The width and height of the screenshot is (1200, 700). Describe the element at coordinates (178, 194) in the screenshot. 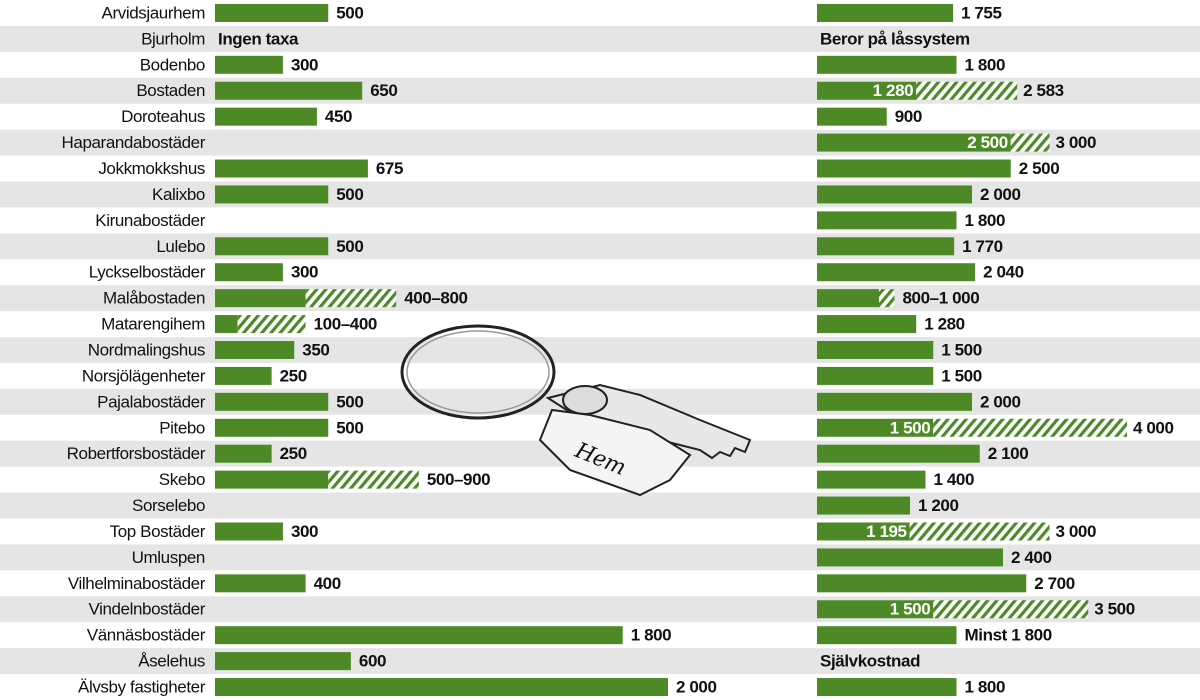

I see `category-label: Kalixbo` at that location.